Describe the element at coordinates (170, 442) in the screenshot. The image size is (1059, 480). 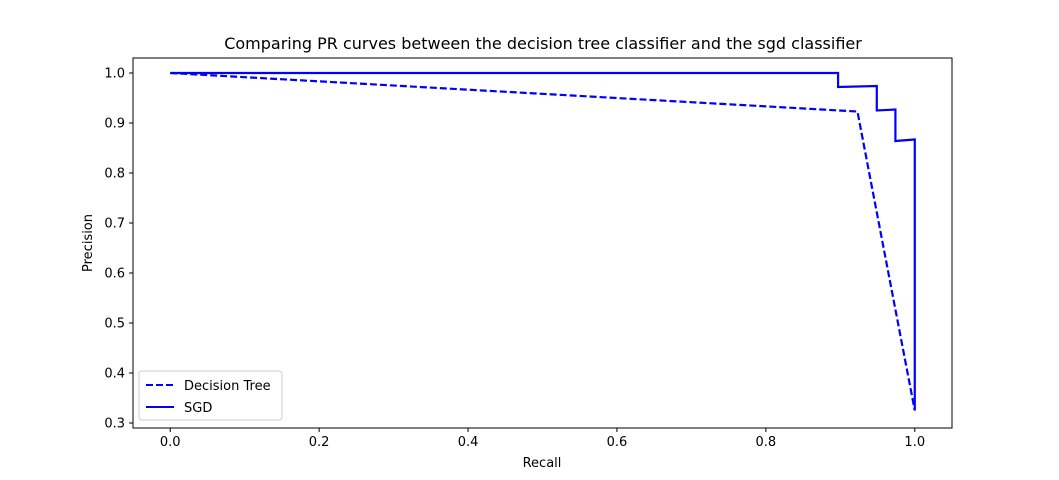
I see `x-tick-label: 0.0` at that location.